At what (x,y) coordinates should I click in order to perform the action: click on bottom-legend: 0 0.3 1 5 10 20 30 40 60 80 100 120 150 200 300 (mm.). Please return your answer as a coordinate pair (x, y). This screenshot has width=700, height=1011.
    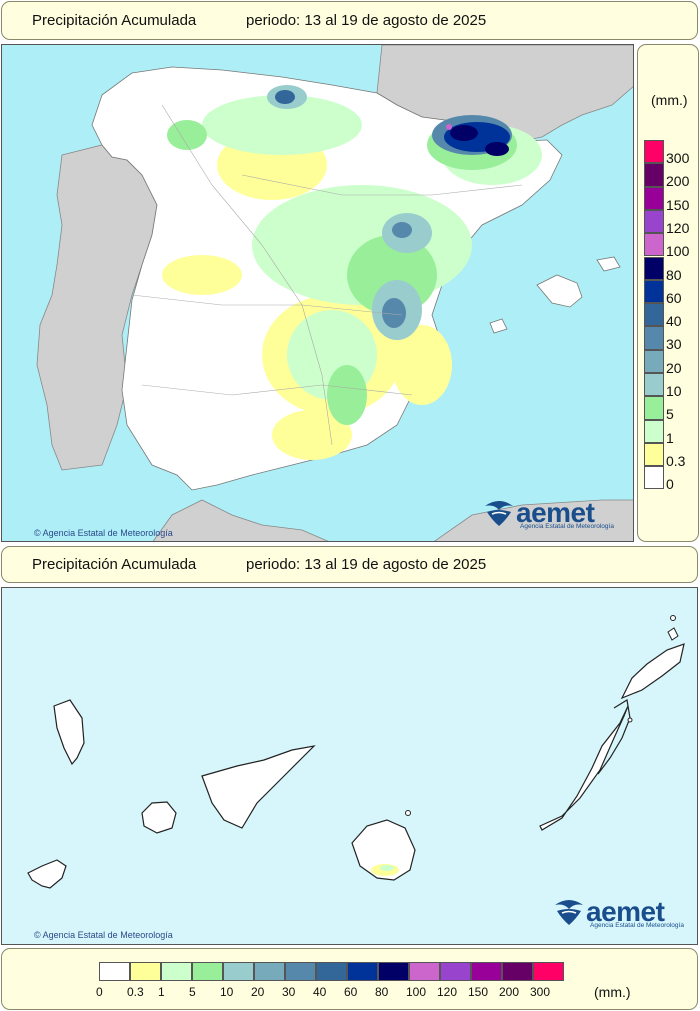
    Looking at the image, I should click on (349, 979).